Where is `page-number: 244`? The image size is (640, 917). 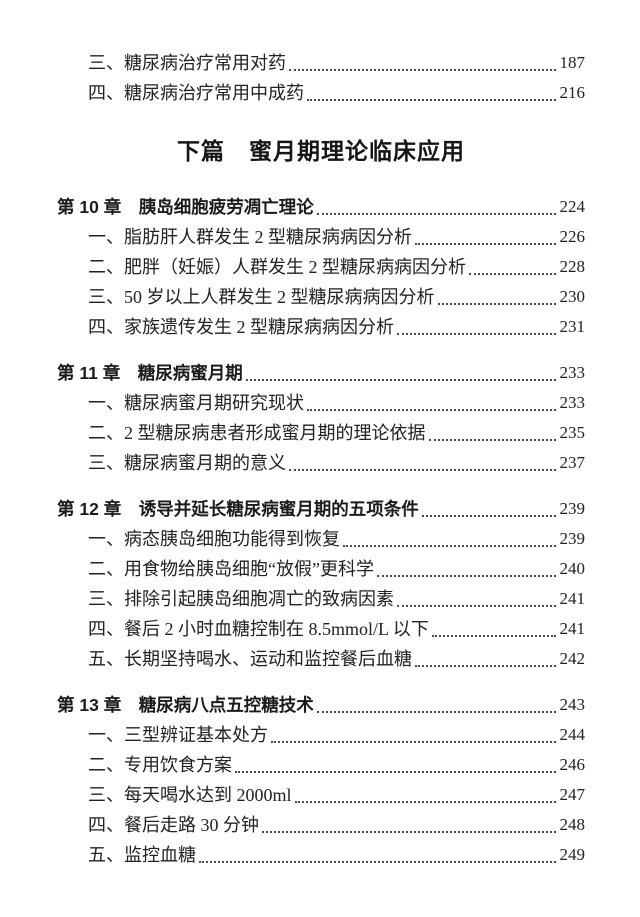 page-number: 244 is located at coordinates (572, 734).